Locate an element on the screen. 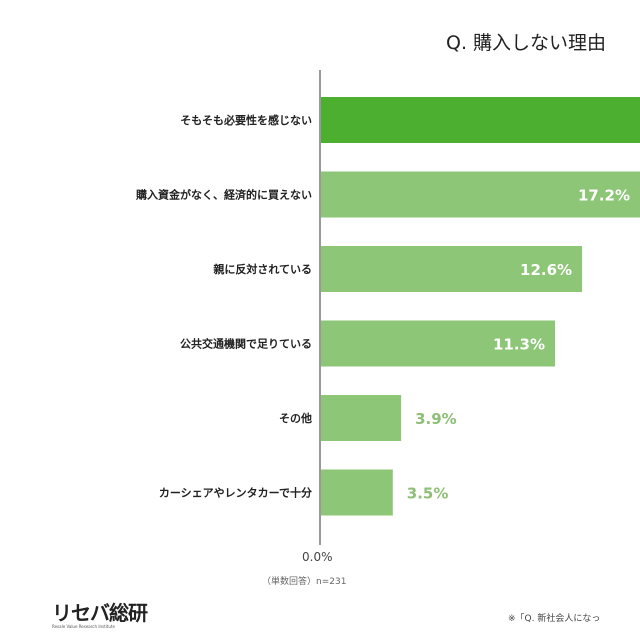 The image size is (640, 640). value-label: 11.3% is located at coordinates (519, 345).